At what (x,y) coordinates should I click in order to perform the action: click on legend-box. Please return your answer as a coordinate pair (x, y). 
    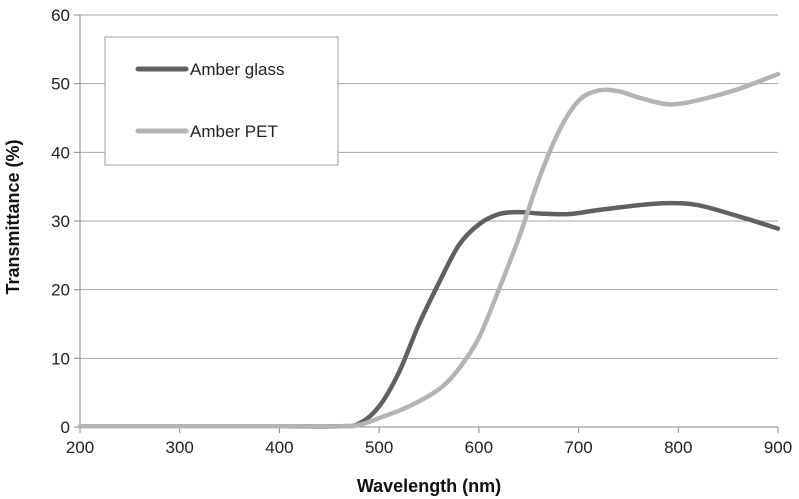
    Looking at the image, I should click on (221, 101).